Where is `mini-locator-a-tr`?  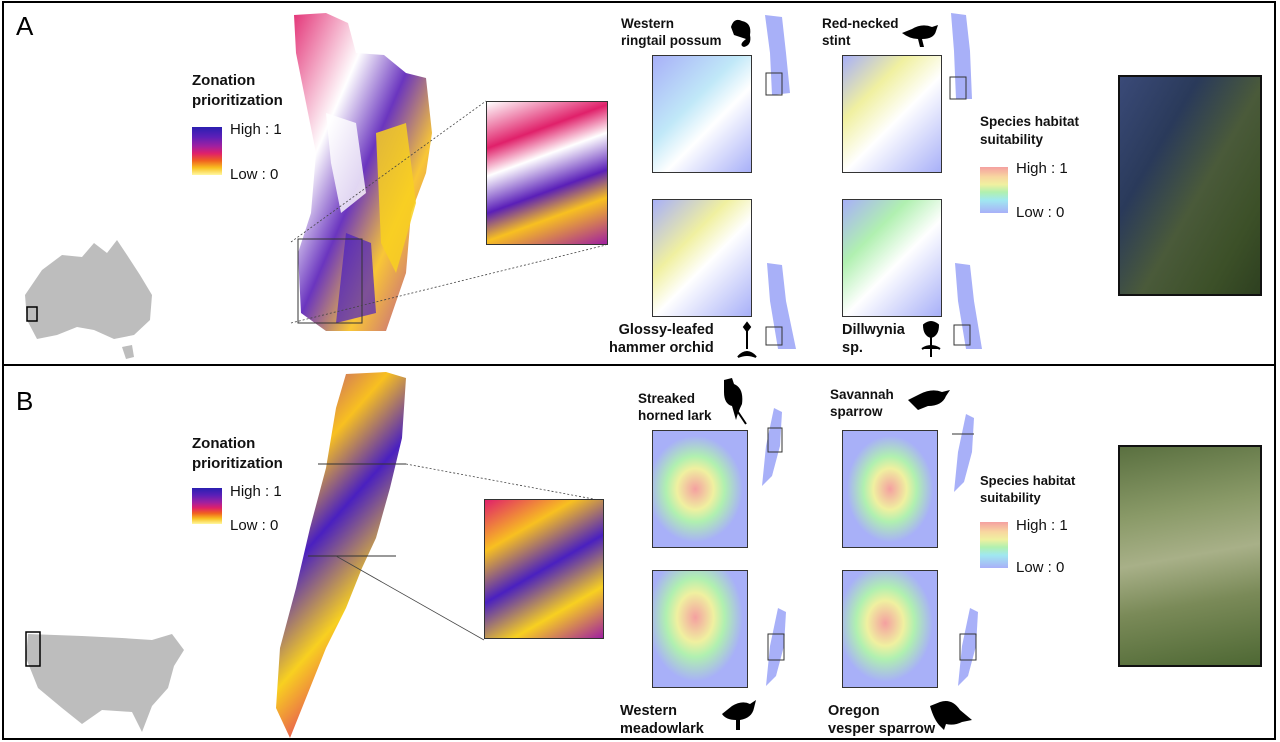 mini-locator-a-tr is located at coordinates (960, 56).